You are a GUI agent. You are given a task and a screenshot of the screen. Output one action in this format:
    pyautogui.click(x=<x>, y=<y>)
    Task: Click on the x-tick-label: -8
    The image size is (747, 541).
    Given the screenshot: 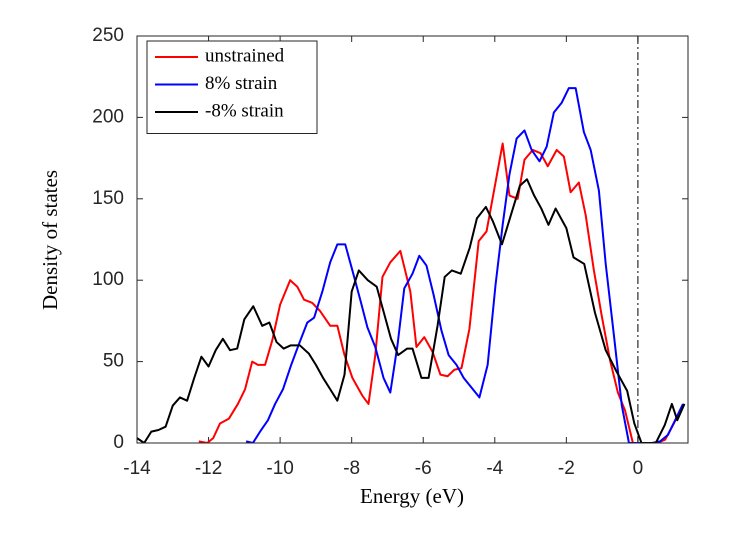 What is the action you would take?
    pyautogui.click(x=351, y=468)
    